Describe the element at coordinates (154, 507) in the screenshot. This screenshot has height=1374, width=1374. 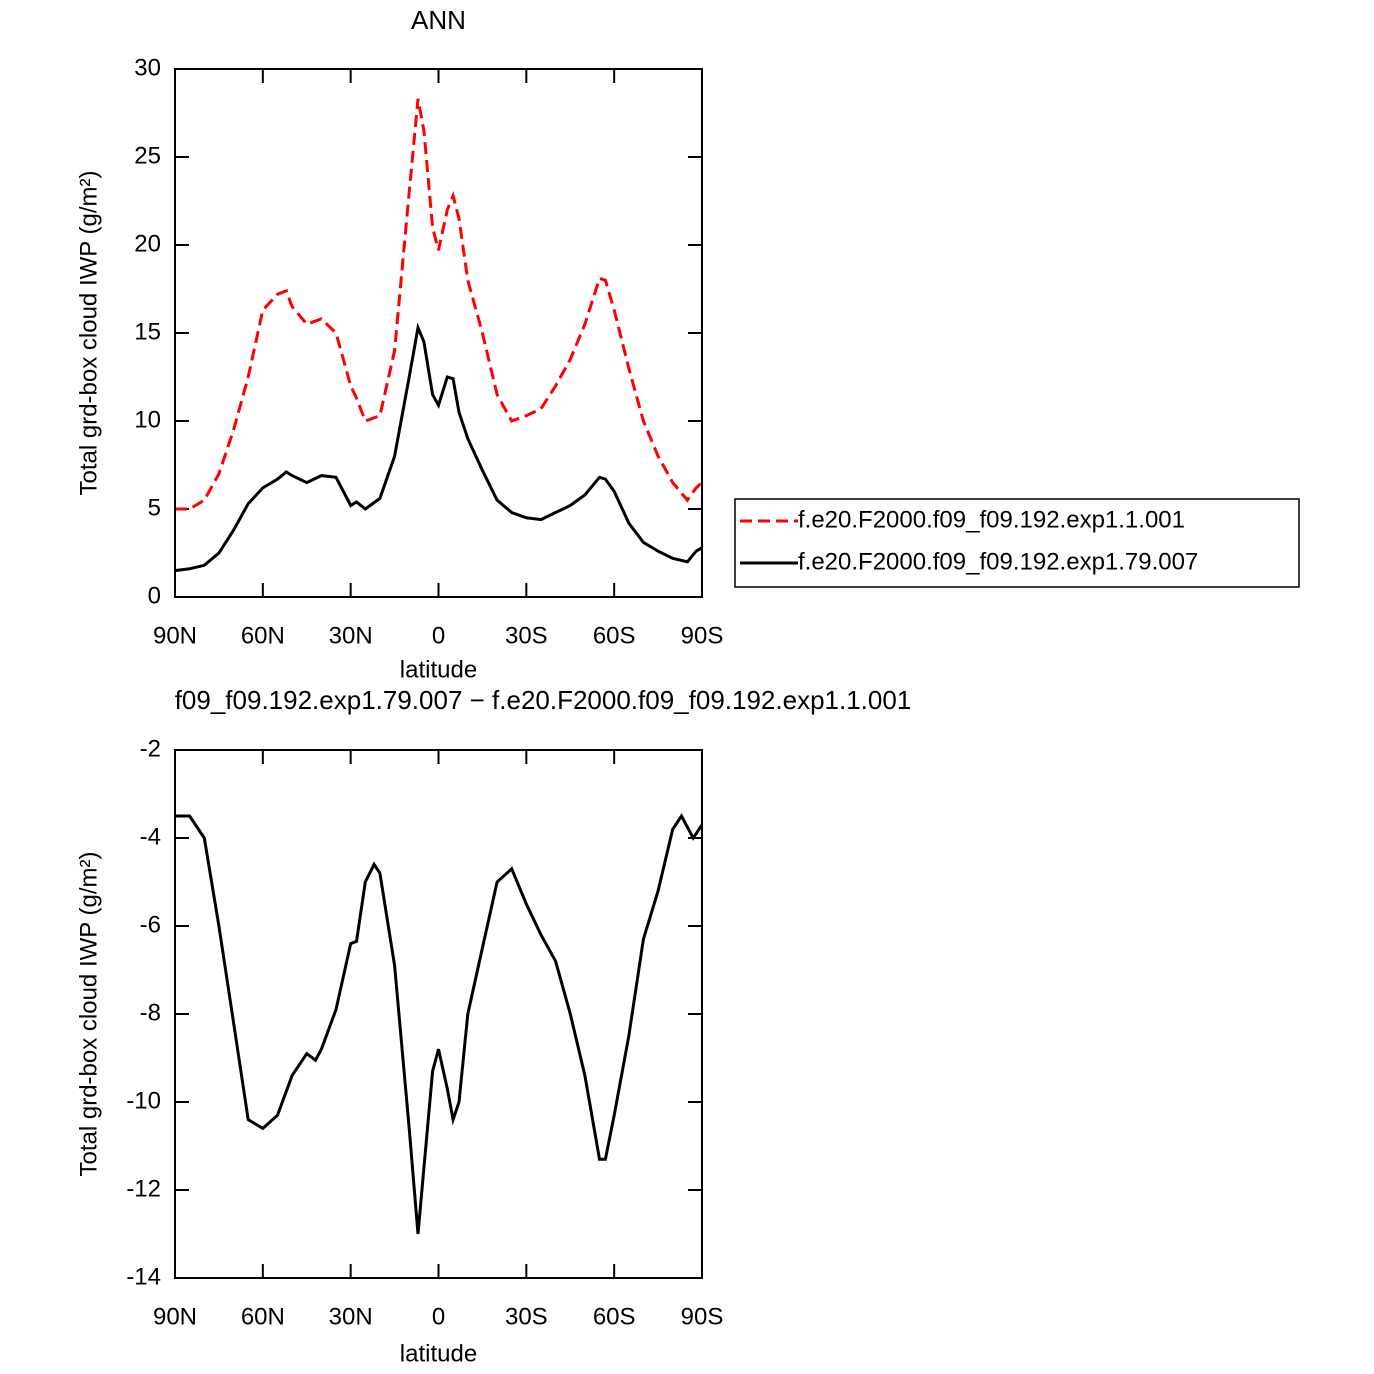
I see `y-tick-label: 5` at that location.